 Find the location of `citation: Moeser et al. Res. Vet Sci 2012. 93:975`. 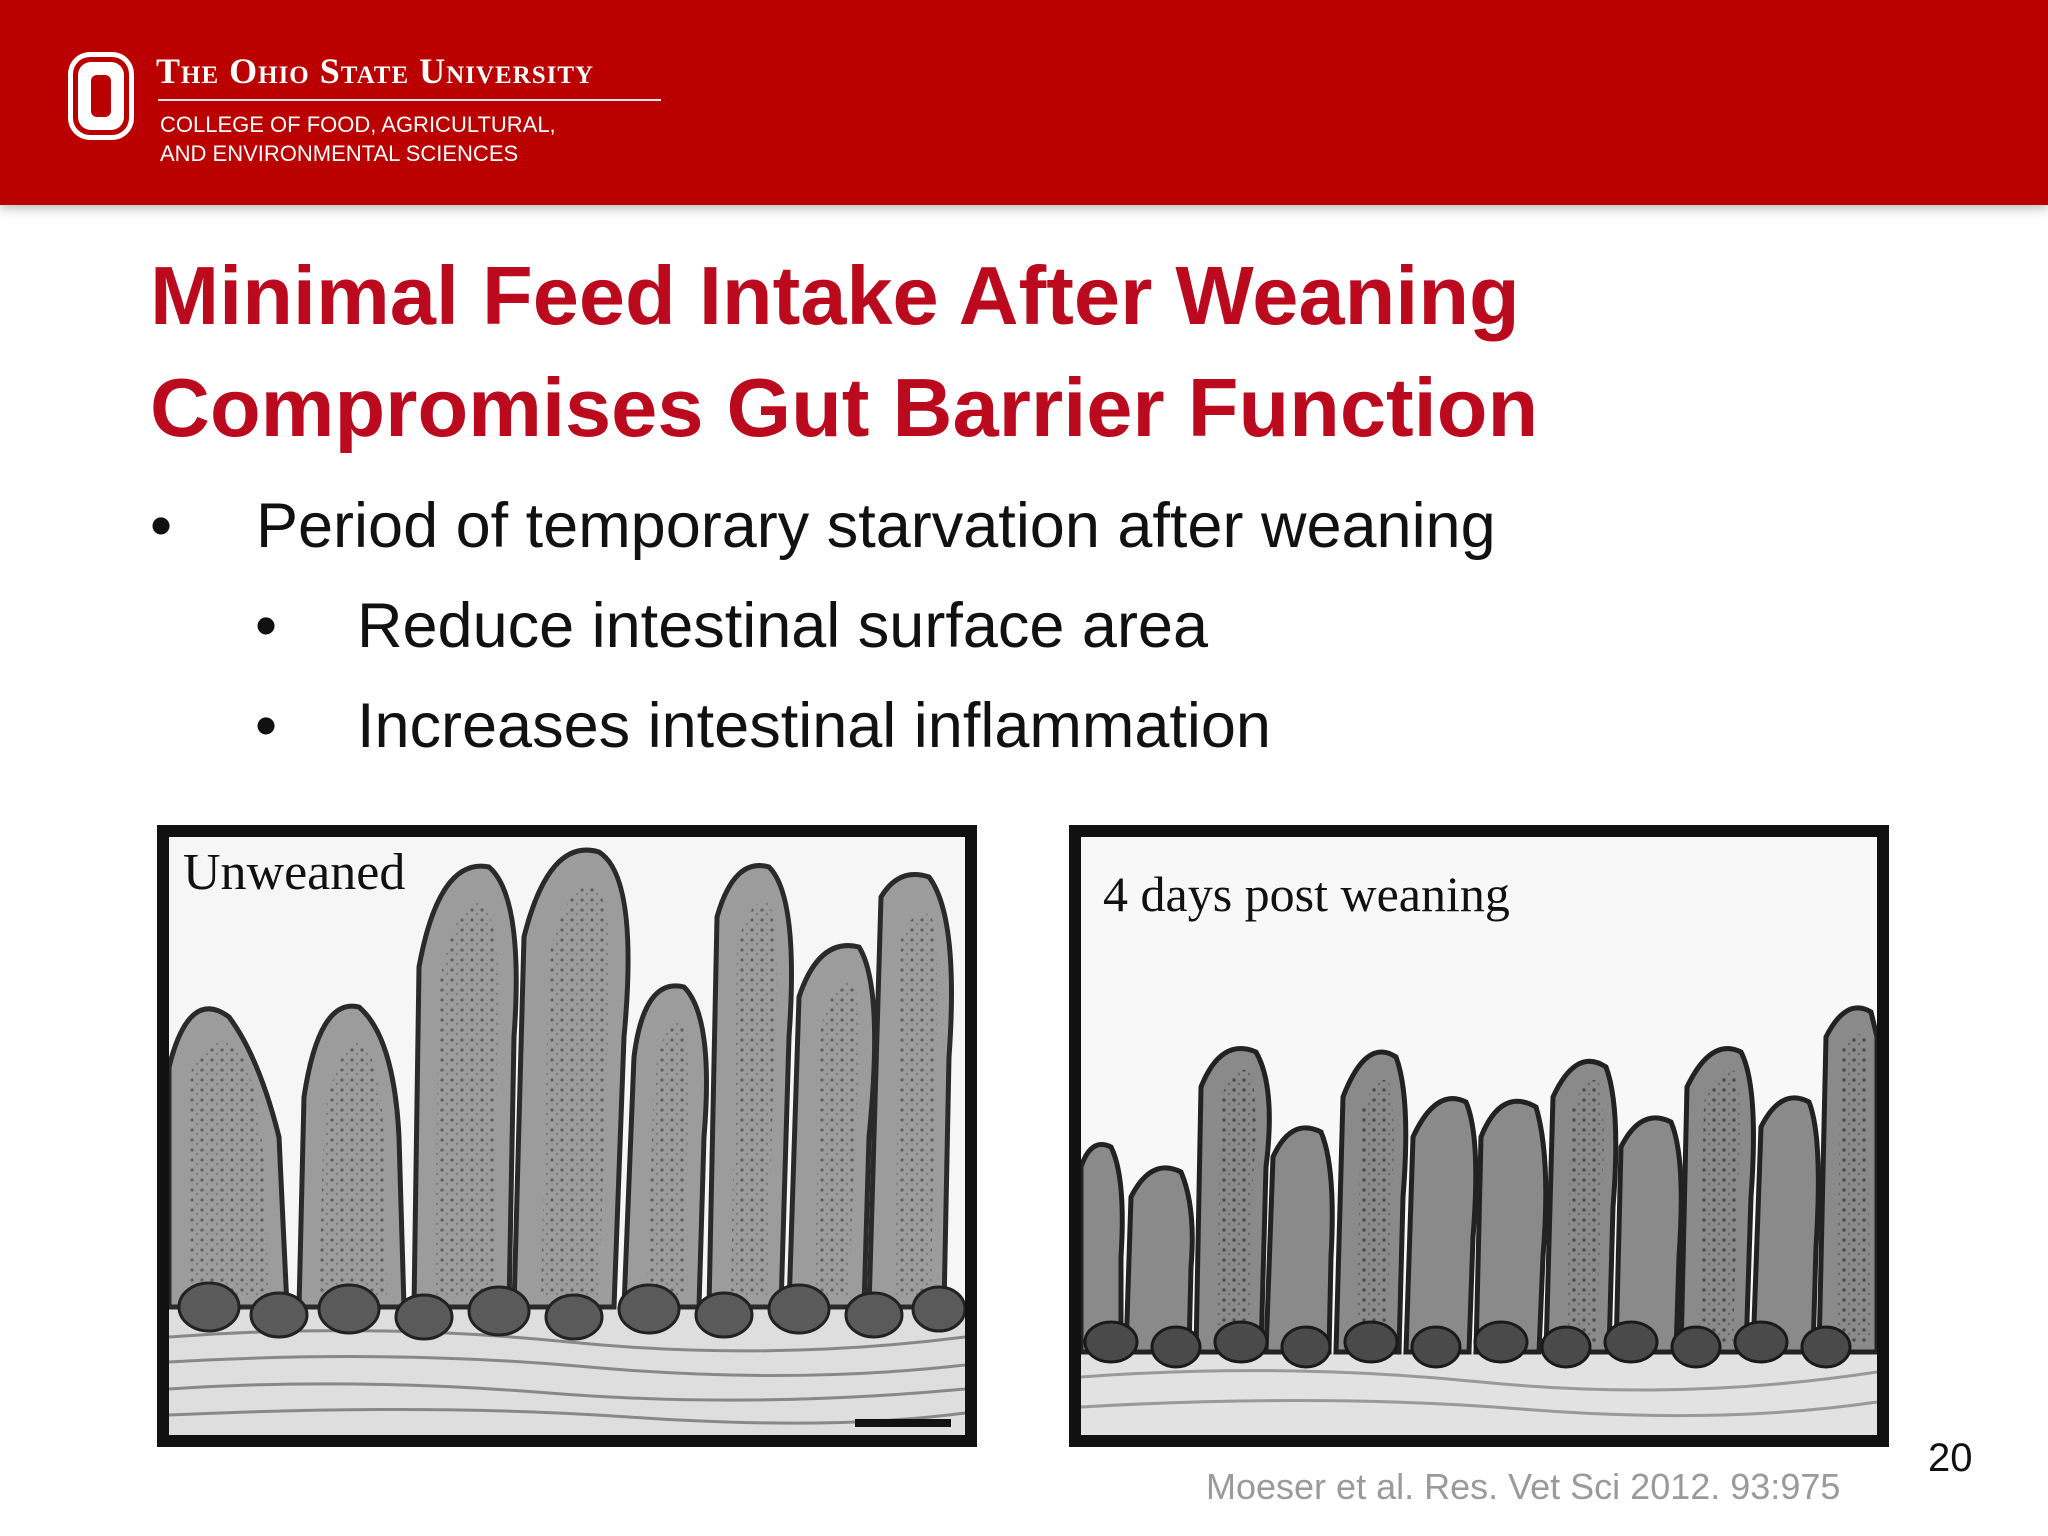

citation: Moeser et al. Res. Vet Sci 2012. 93:975 is located at coordinates (1523, 1486).